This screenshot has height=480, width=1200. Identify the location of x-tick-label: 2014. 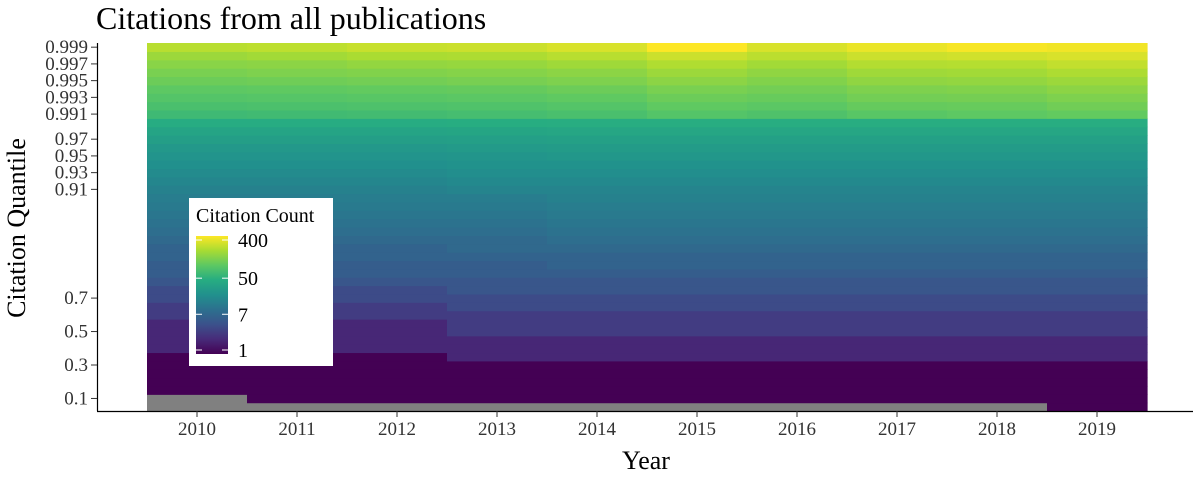
(597, 429).